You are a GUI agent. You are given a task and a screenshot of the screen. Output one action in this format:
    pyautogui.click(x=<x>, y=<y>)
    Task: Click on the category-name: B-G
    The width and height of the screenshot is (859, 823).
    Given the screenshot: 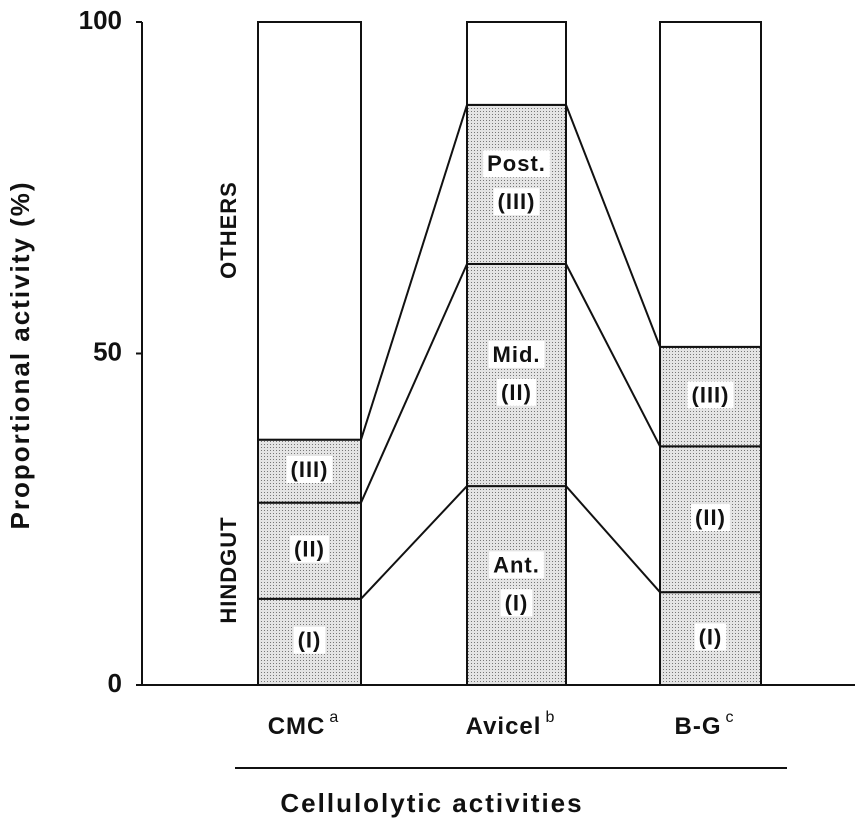 What is the action you would take?
    pyautogui.click(x=698, y=726)
    